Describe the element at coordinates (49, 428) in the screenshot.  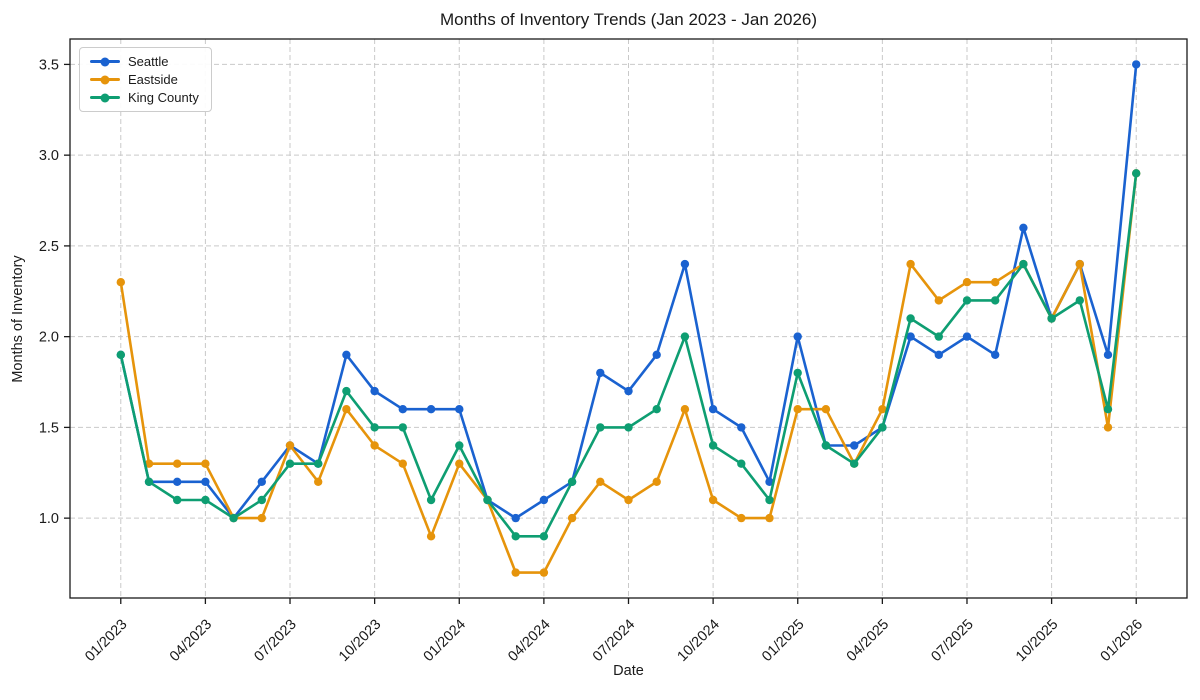
I see `y-tick-label: 1.5` at that location.